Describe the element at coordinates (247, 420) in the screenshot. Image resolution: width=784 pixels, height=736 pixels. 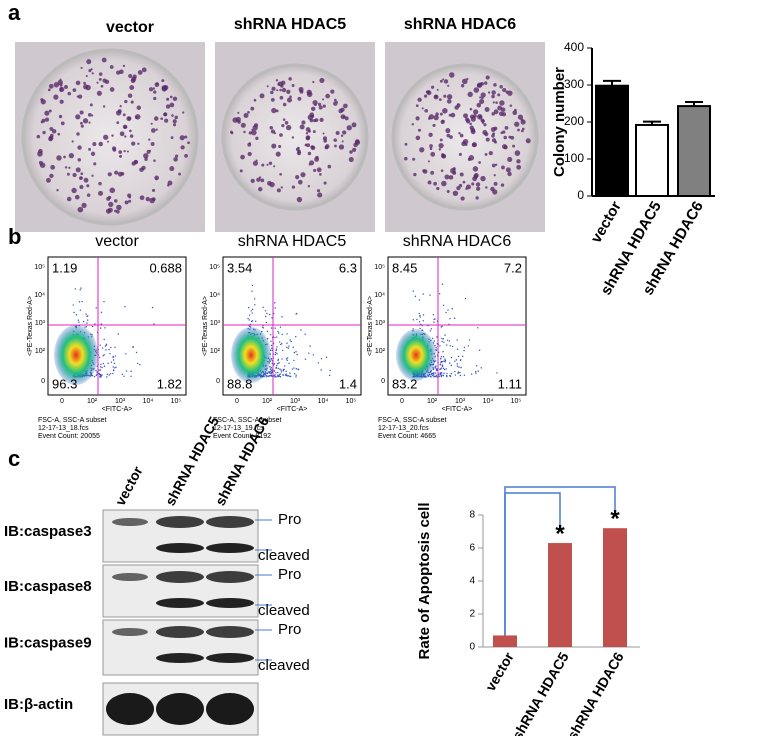
I see `flow-footer: FSC-A, SSC-A subset` at that location.